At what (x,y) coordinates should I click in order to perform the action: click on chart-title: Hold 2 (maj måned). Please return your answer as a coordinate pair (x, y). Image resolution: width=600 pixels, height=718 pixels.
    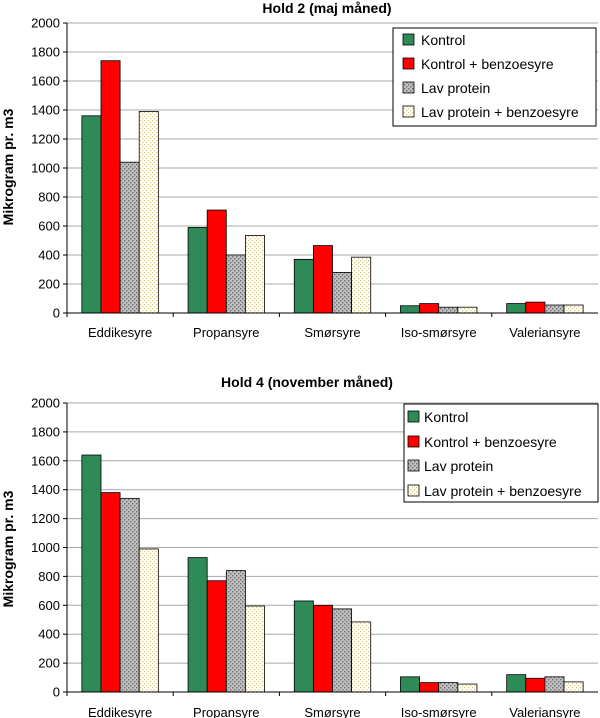
    Looking at the image, I should click on (326, 8).